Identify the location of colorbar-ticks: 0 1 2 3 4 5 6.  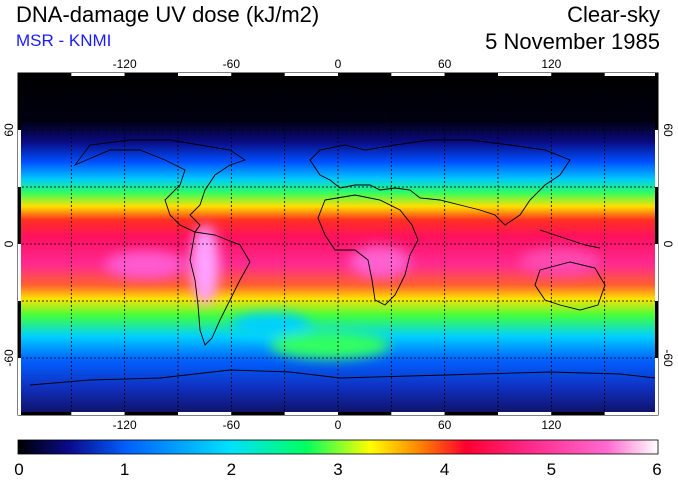
(337, 469).